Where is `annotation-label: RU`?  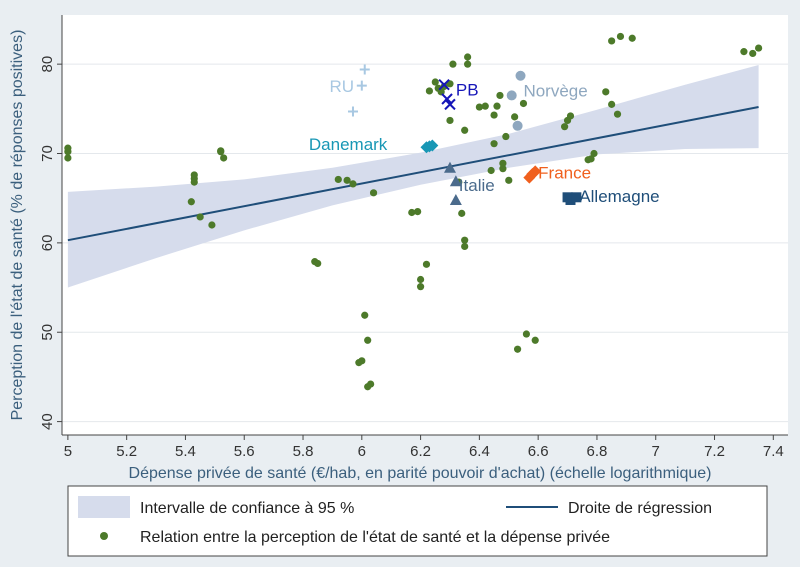
annotation-label: RU is located at coordinates (341, 86).